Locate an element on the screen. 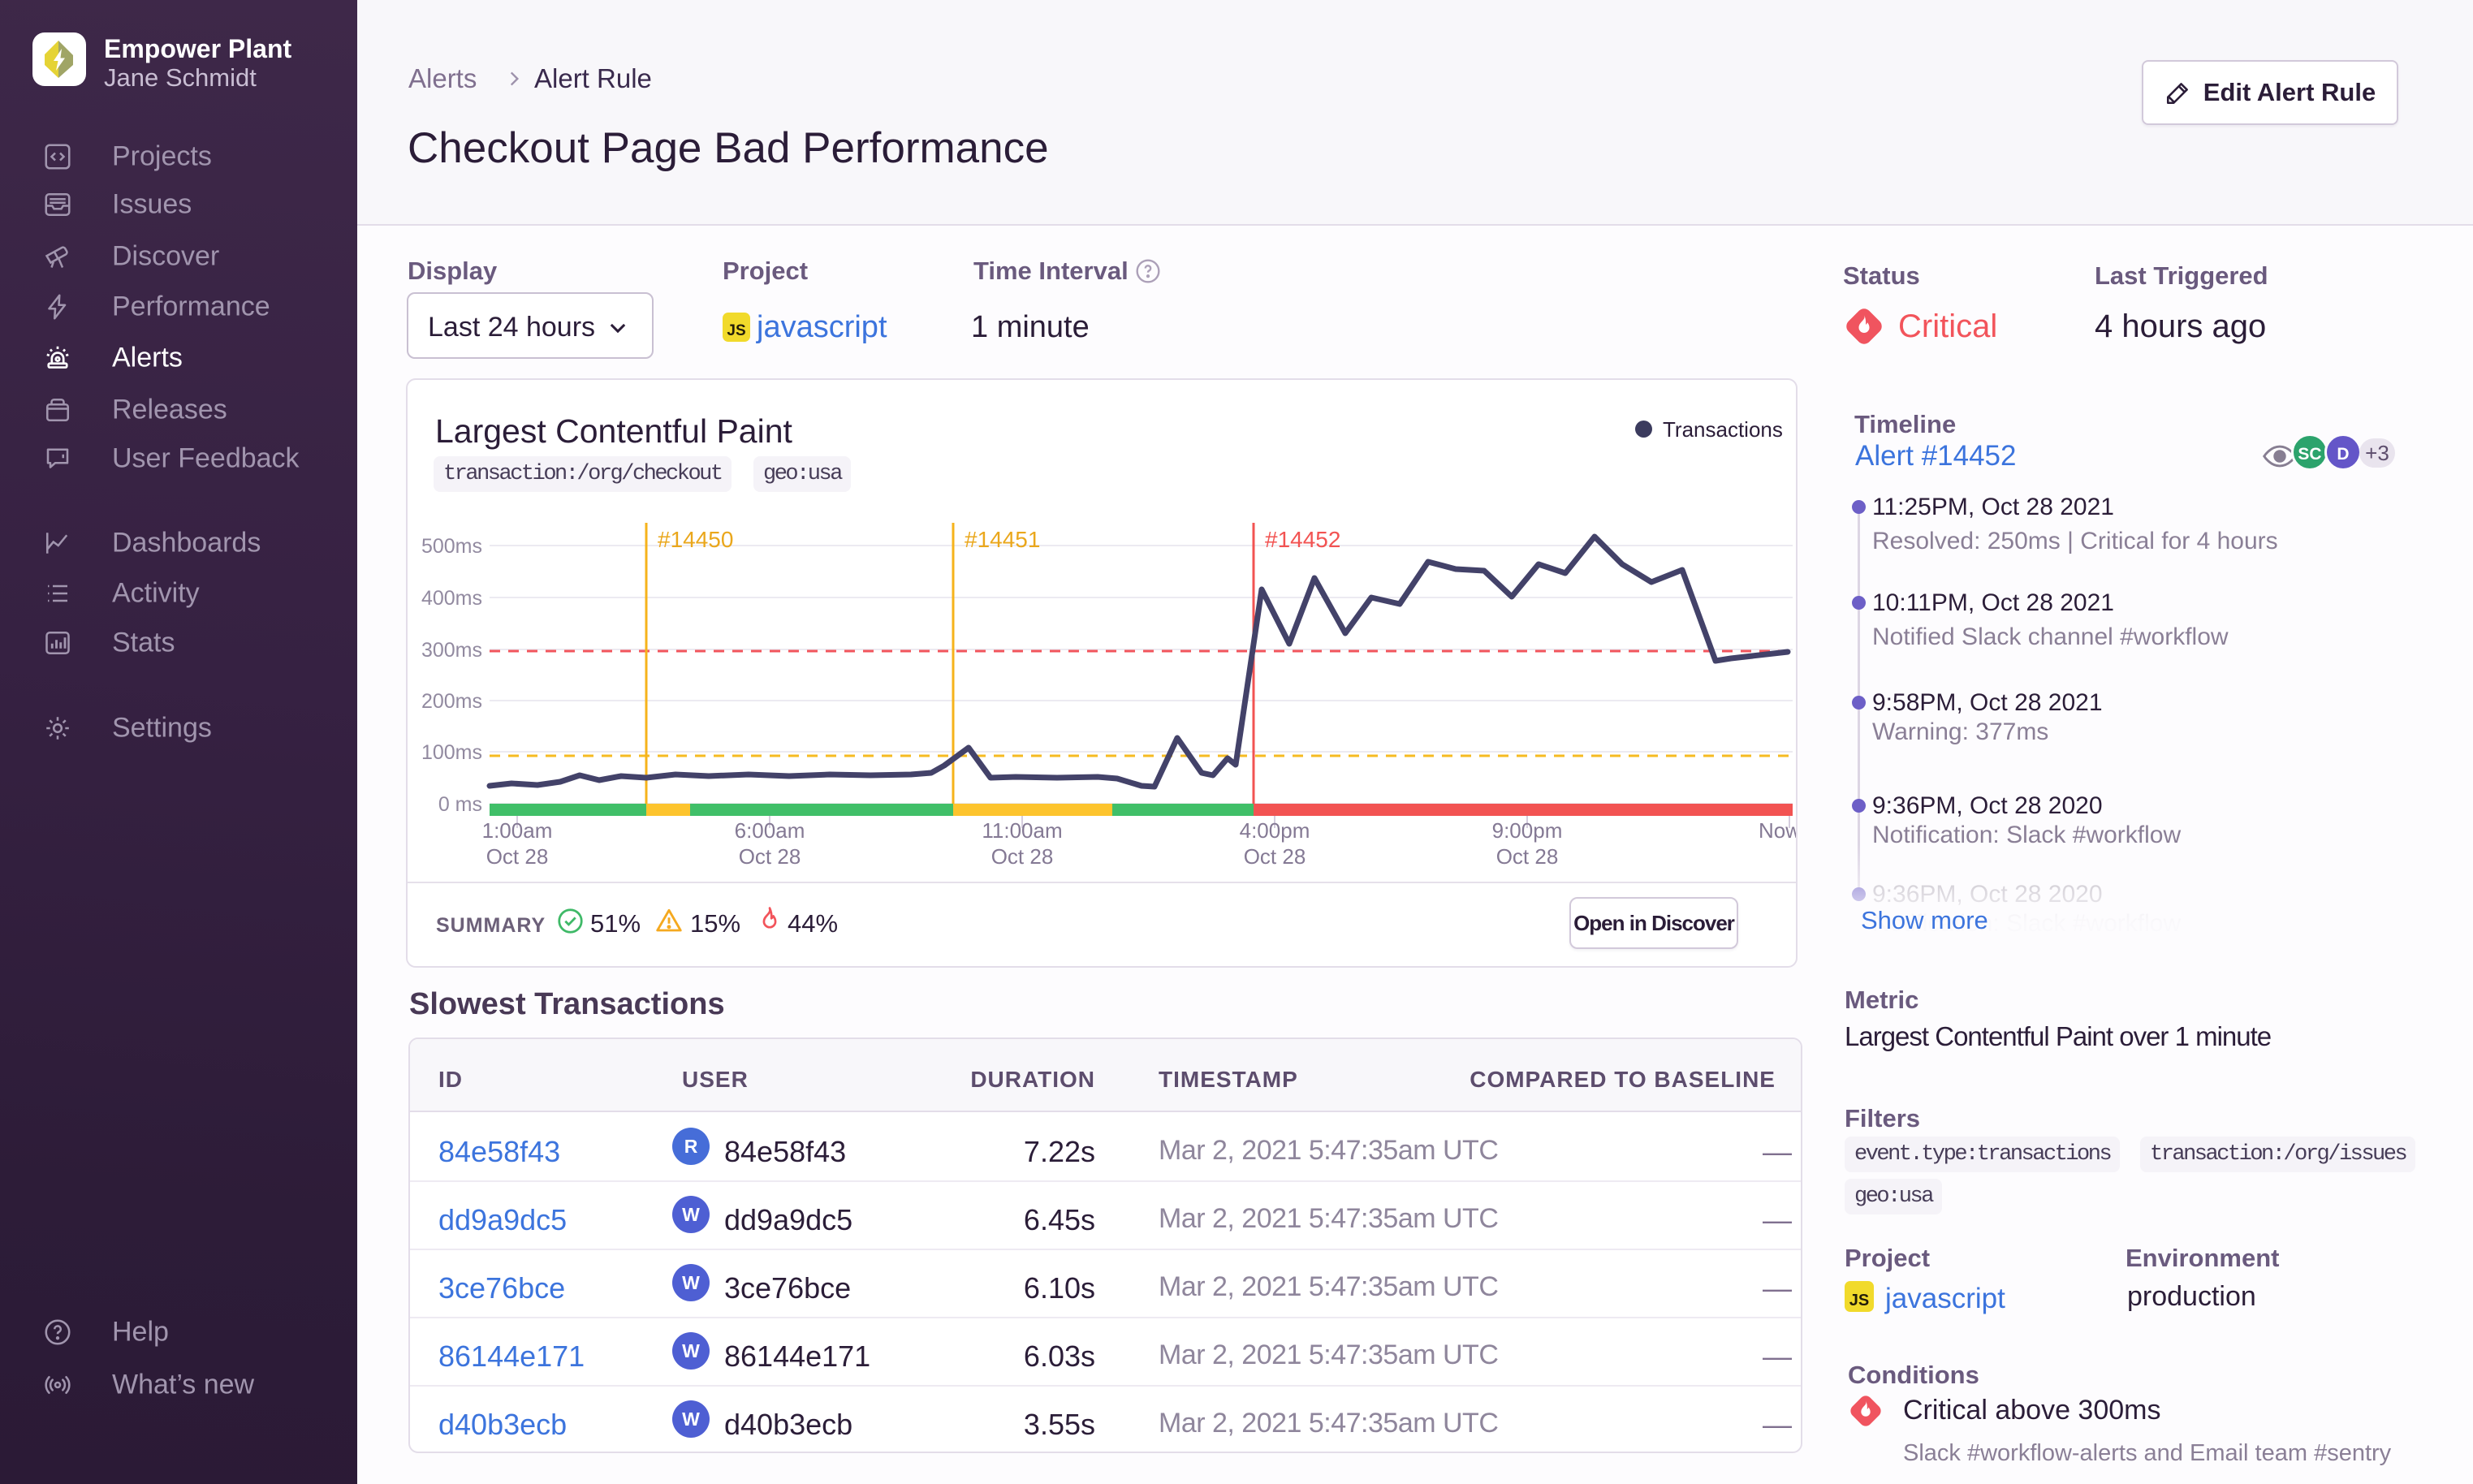  svg-text: 9:00pm is located at coordinates (1528, 830).